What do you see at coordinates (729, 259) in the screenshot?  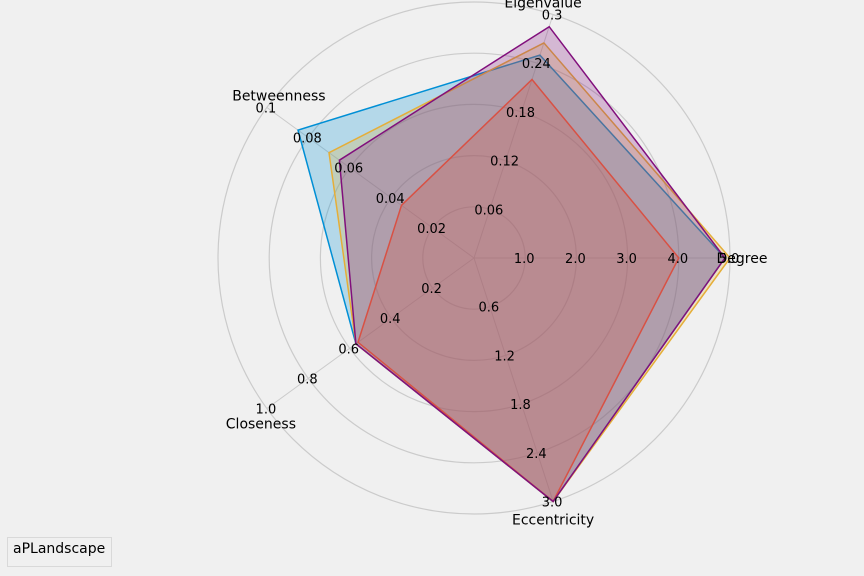 I see `tick-label: 5.0` at bounding box center [729, 259].